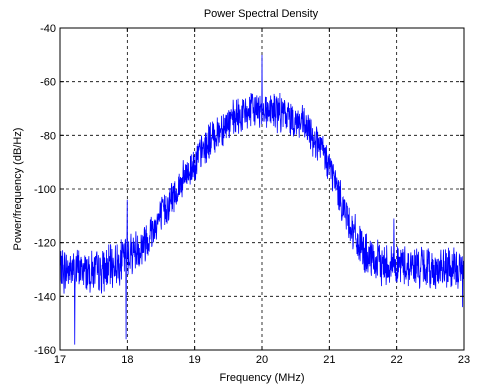  What do you see at coordinates (45, 244) in the screenshot?
I see `y-tick-label: -120` at bounding box center [45, 244].